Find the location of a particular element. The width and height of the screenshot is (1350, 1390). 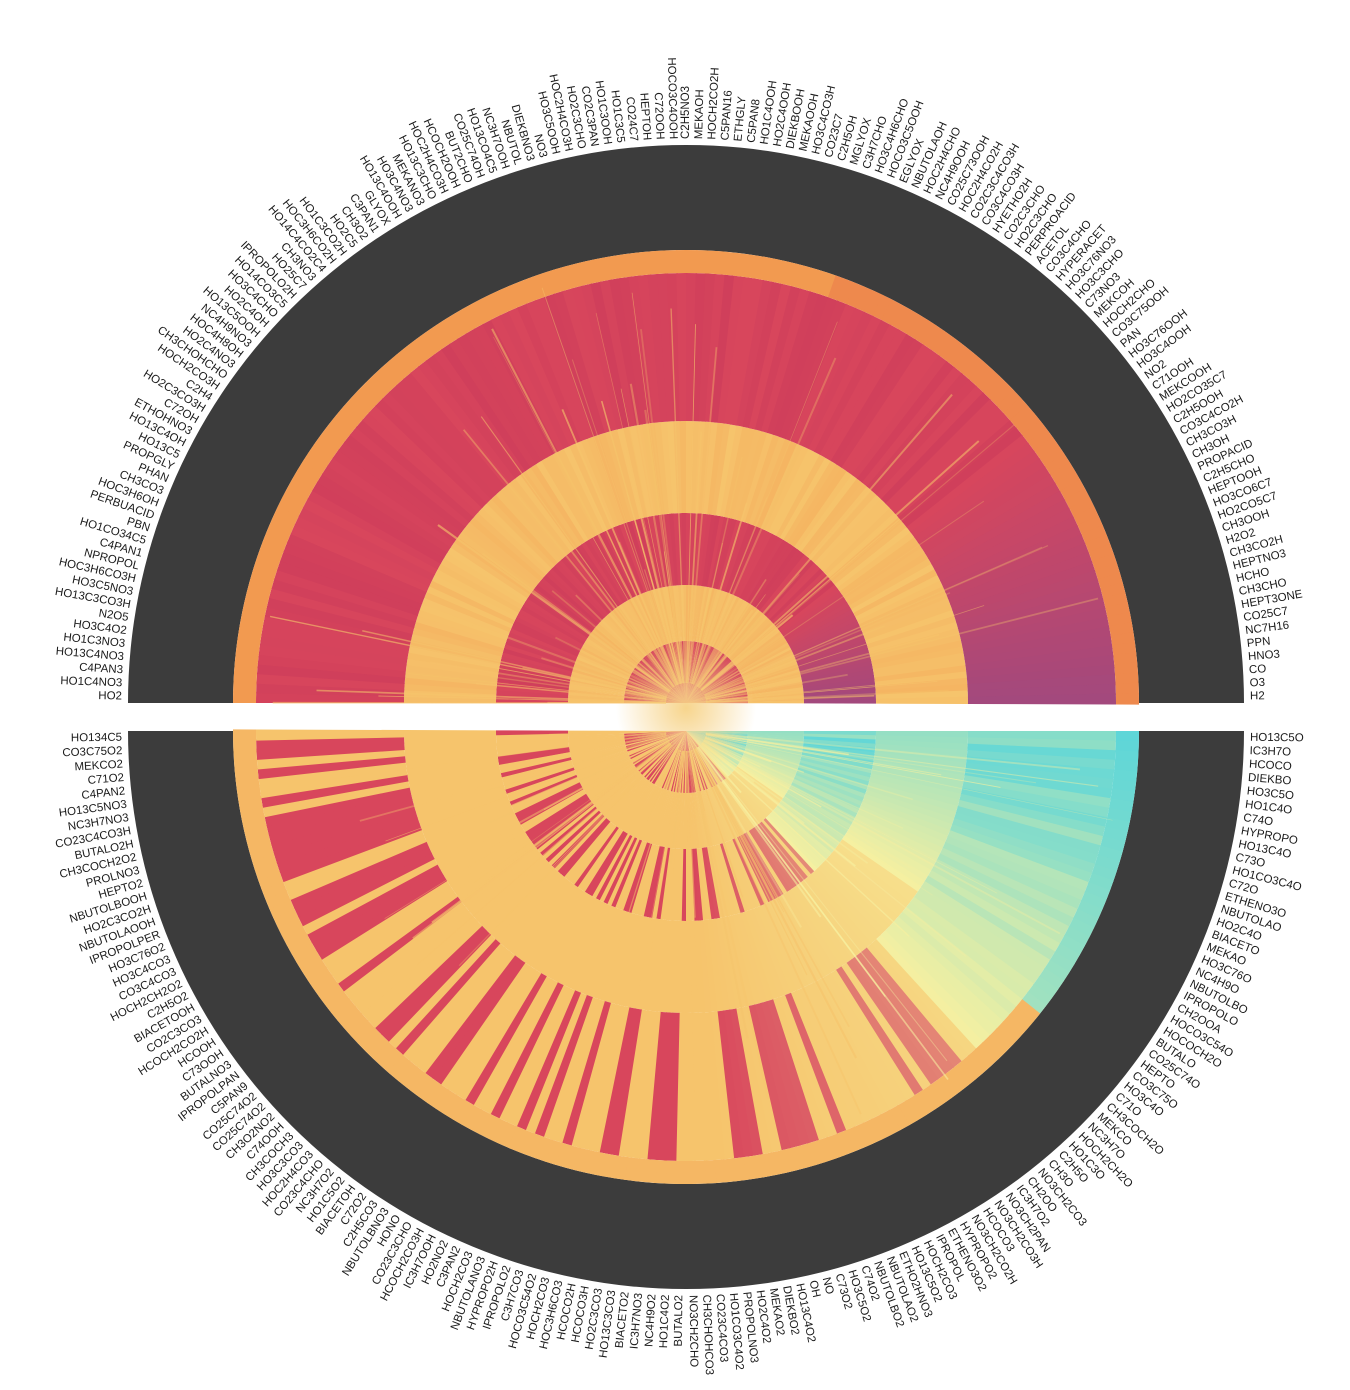

species-label: O3 is located at coordinates (1257, 683).